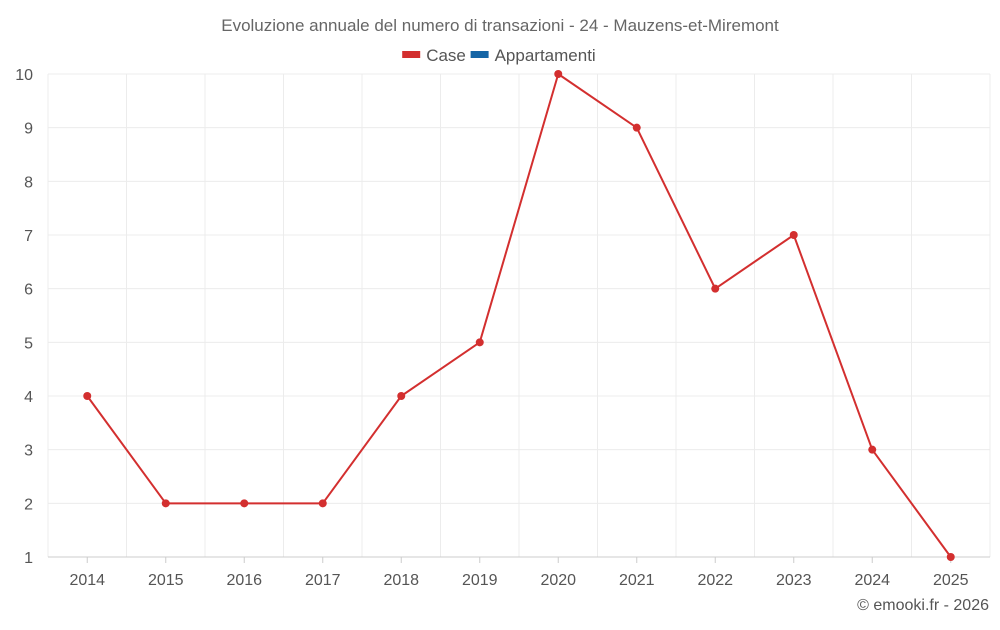 Image resolution: width=1000 pixels, height=630 pixels. I want to click on x-tick-label: 2022, so click(715, 580).